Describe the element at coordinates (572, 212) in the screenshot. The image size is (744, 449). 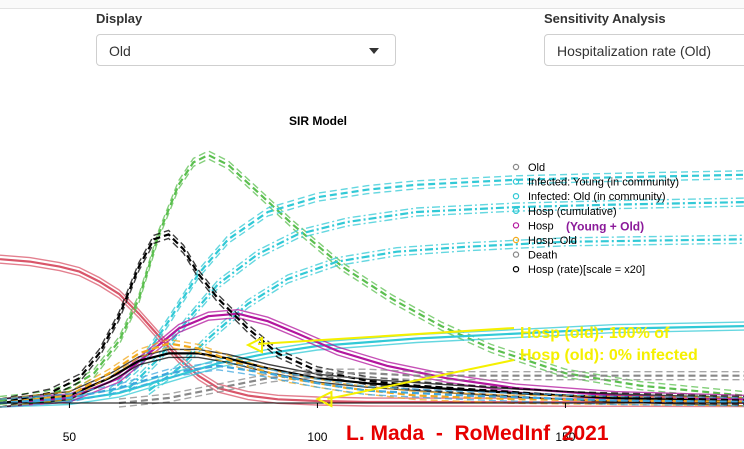
I see `legend-label-3: Hosp (cumulative)` at that location.